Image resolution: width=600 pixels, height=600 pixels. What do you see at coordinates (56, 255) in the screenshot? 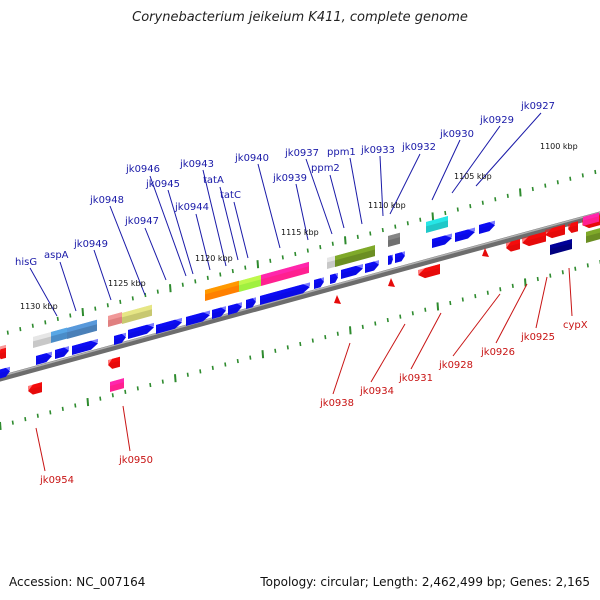
I see `gene-label-aspA: aspA` at bounding box center [56, 255].